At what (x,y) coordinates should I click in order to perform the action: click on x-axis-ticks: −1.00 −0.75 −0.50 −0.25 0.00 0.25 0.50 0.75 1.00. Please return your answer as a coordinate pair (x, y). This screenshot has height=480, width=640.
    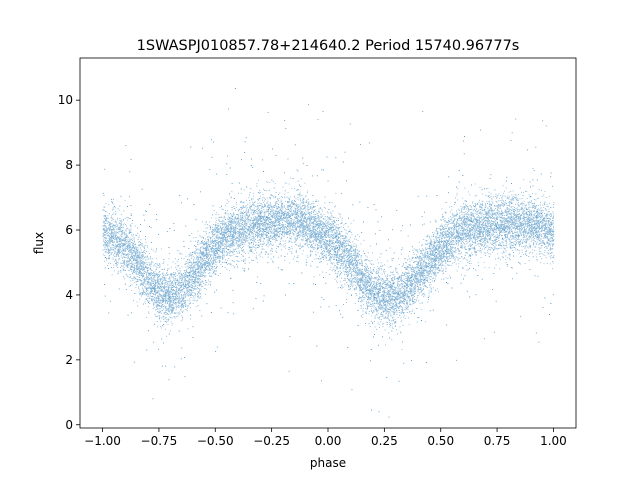
    Looking at the image, I should click on (325, 438).